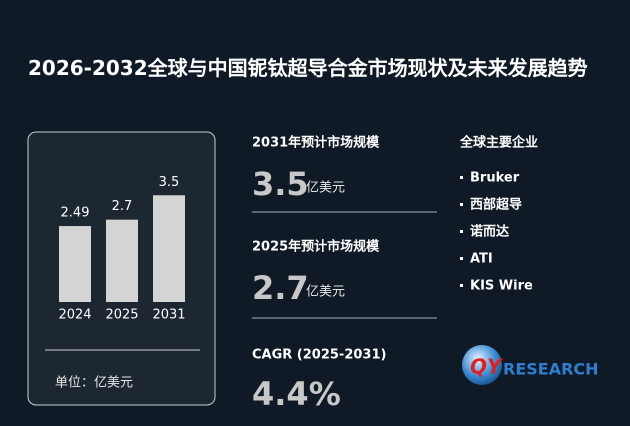  I want to click on stat-label: CAGR (2025-2031), so click(319, 355).